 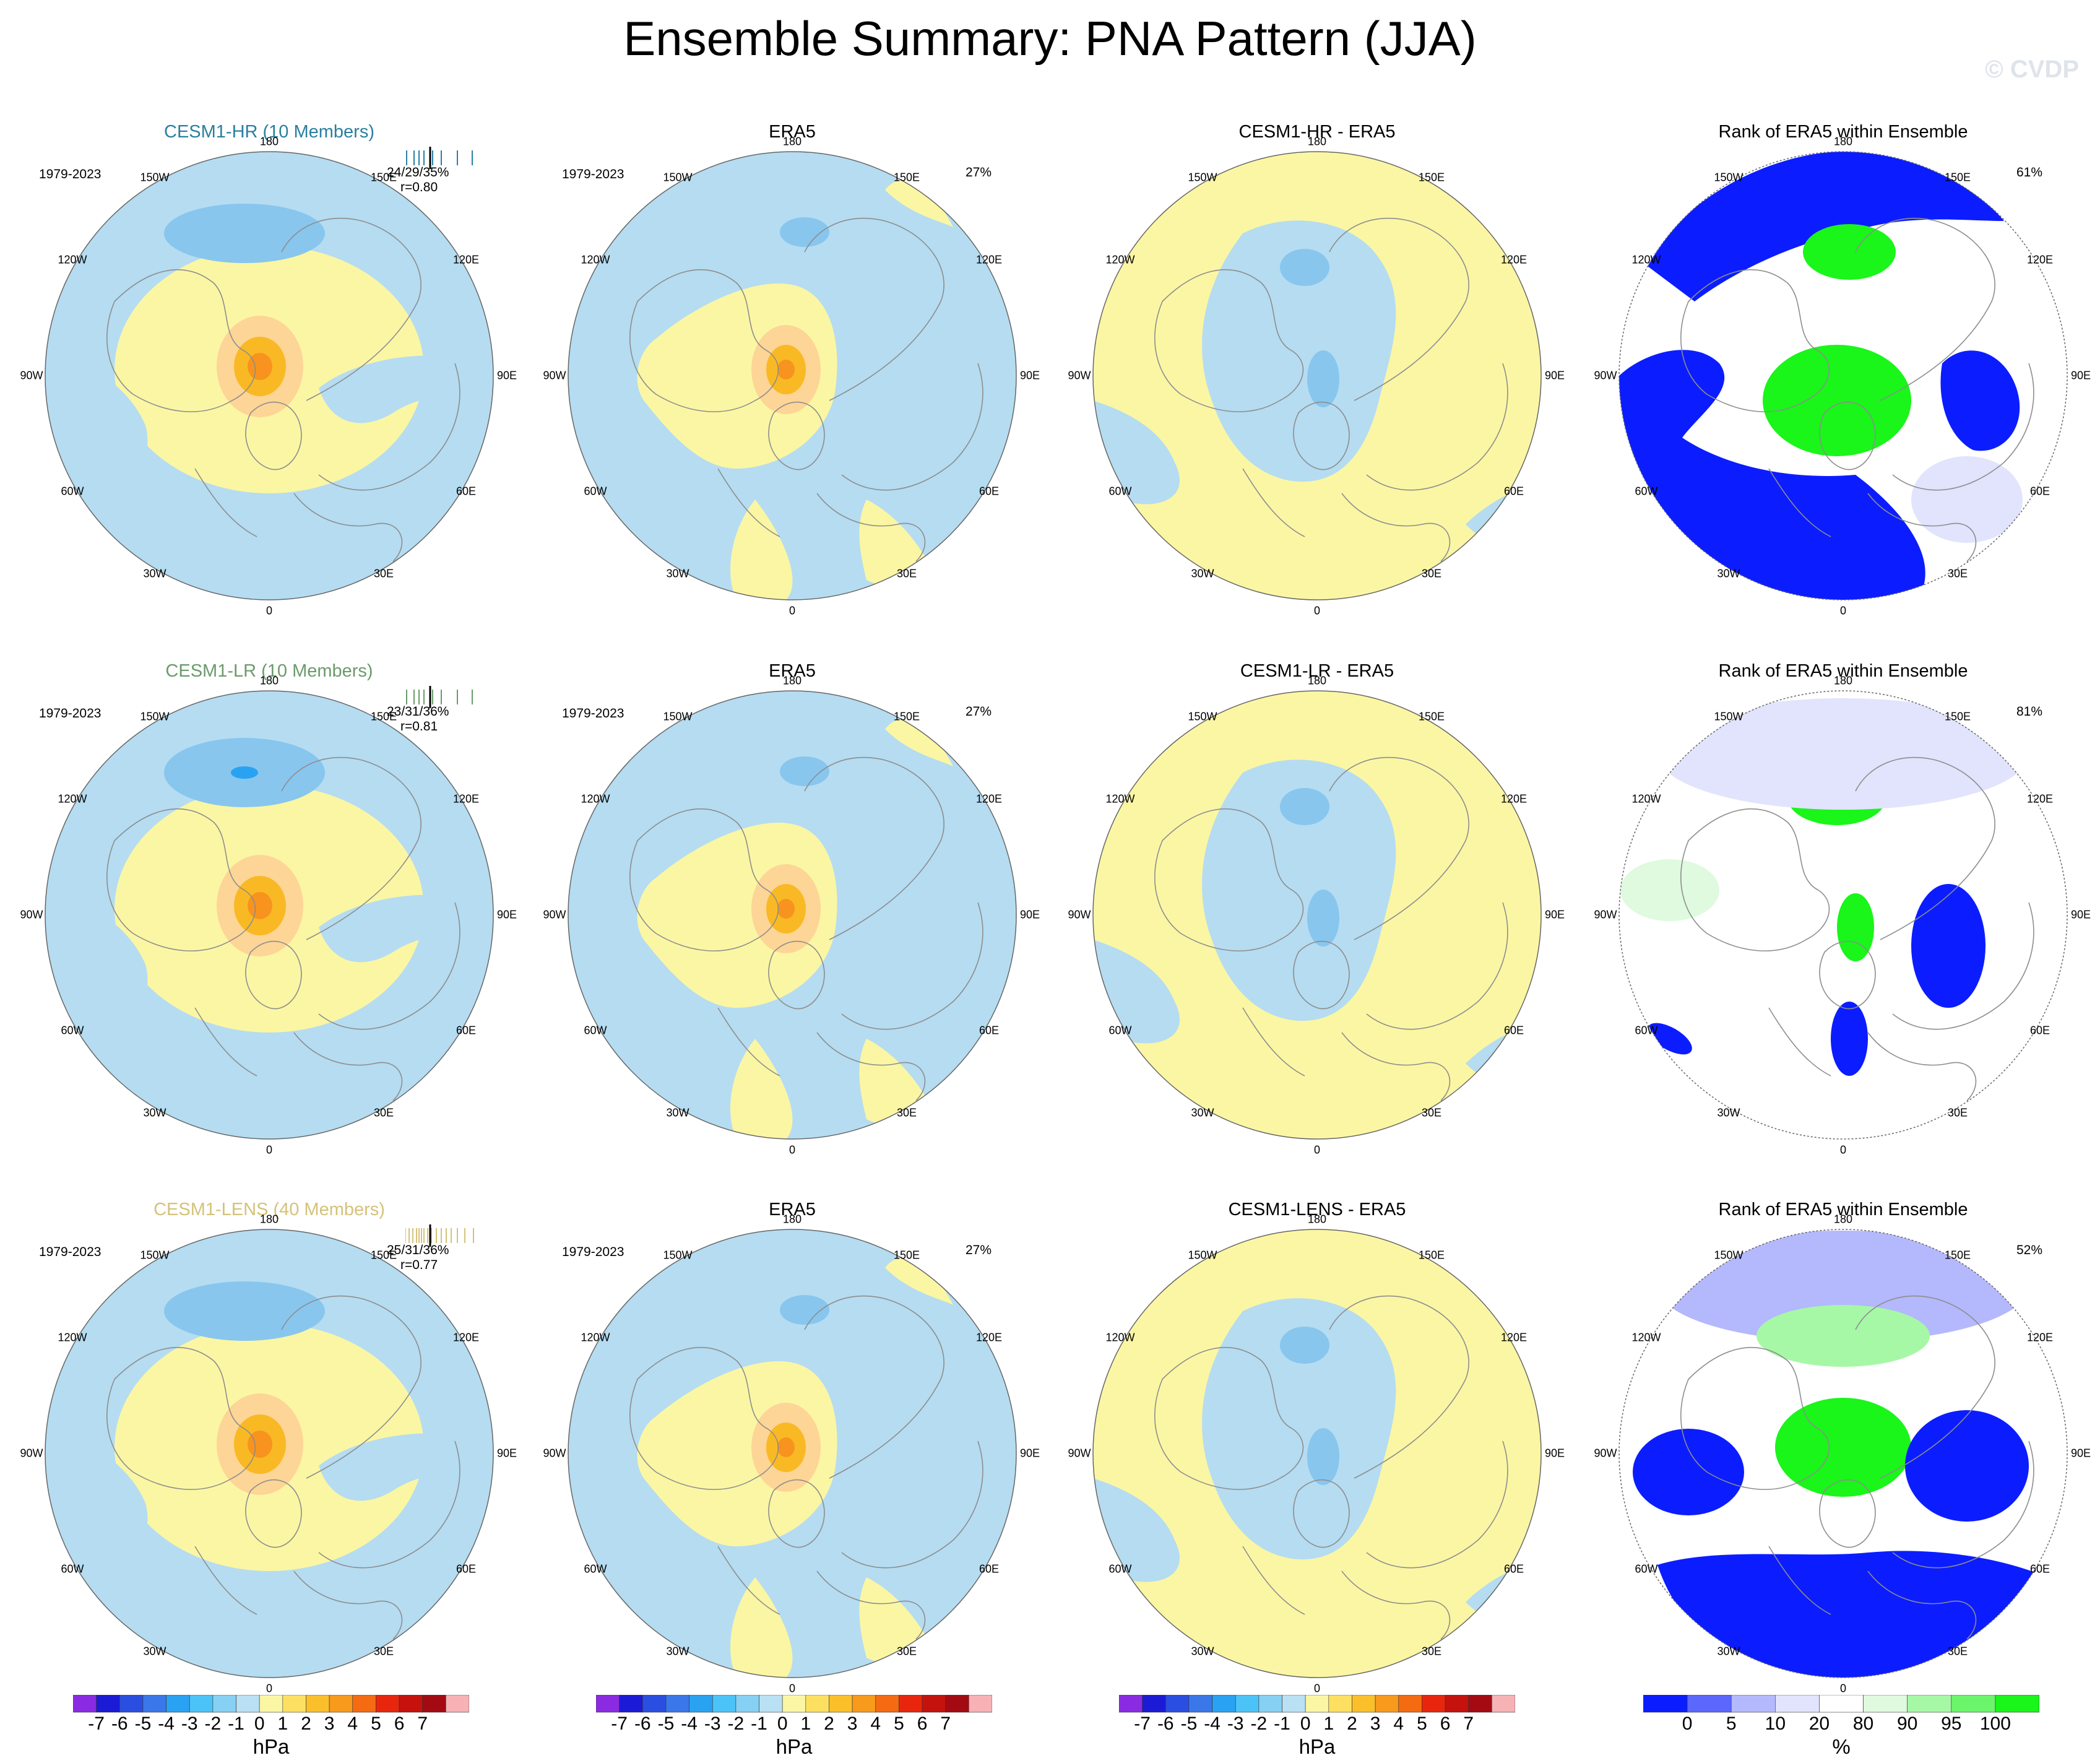 What do you see at coordinates (979, 1250) in the screenshot?
I see `panel-pct-era5-3: 27%` at bounding box center [979, 1250].